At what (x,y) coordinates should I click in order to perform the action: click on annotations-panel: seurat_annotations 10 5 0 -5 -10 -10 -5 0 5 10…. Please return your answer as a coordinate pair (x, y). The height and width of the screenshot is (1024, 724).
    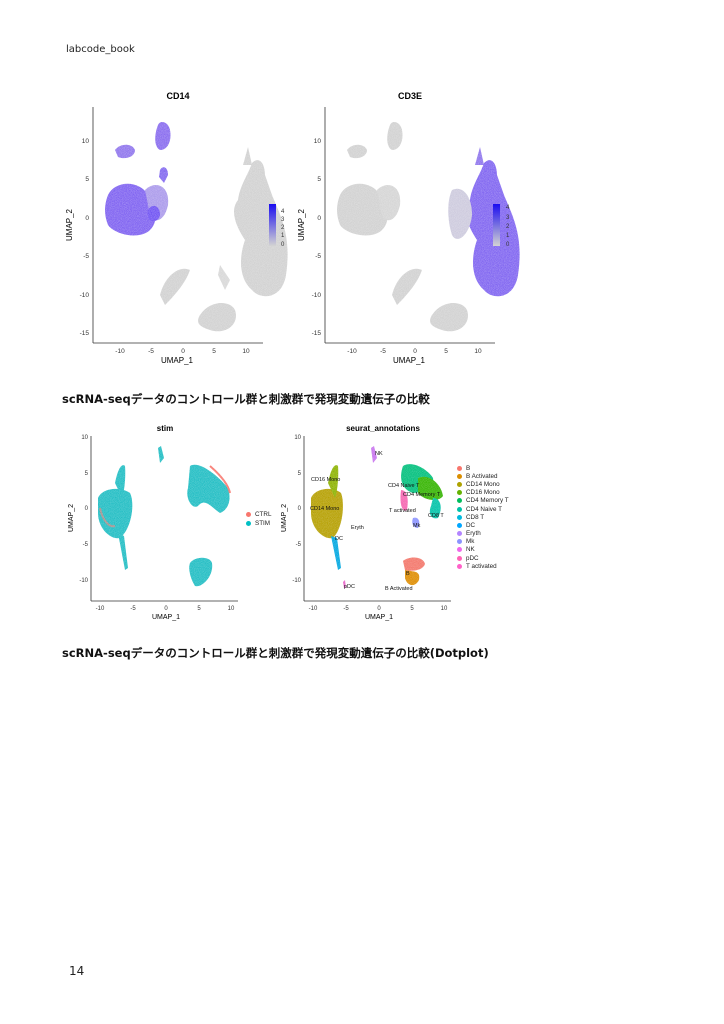
    Looking at the image, I should click on (366, 522).